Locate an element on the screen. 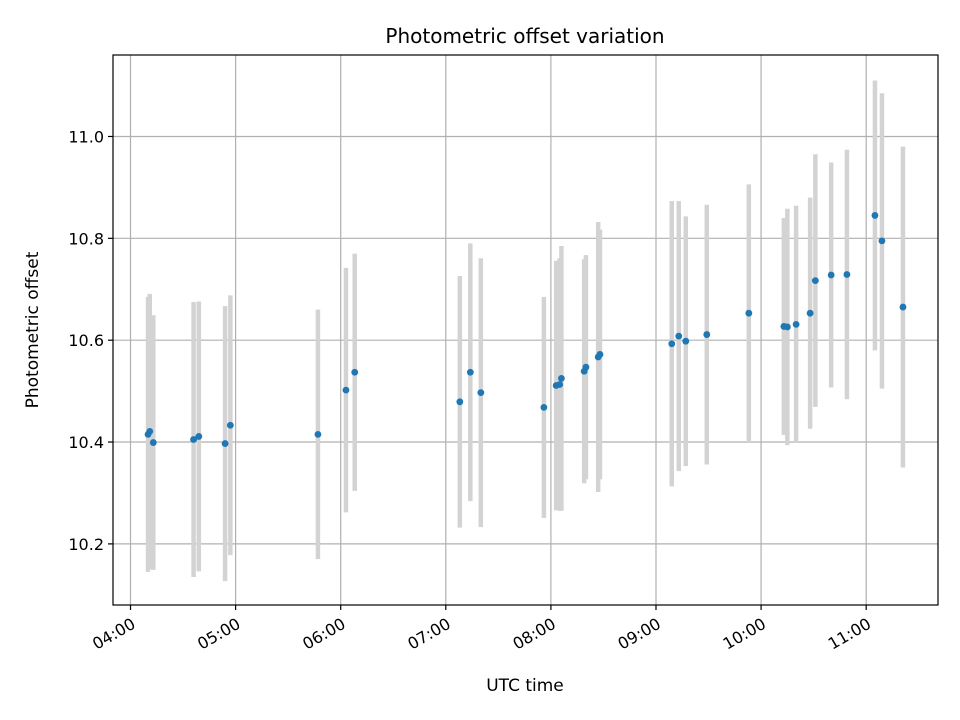 The image size is (960, 720). y-tick-label: 10.2 is located at coordinates (86, 544).